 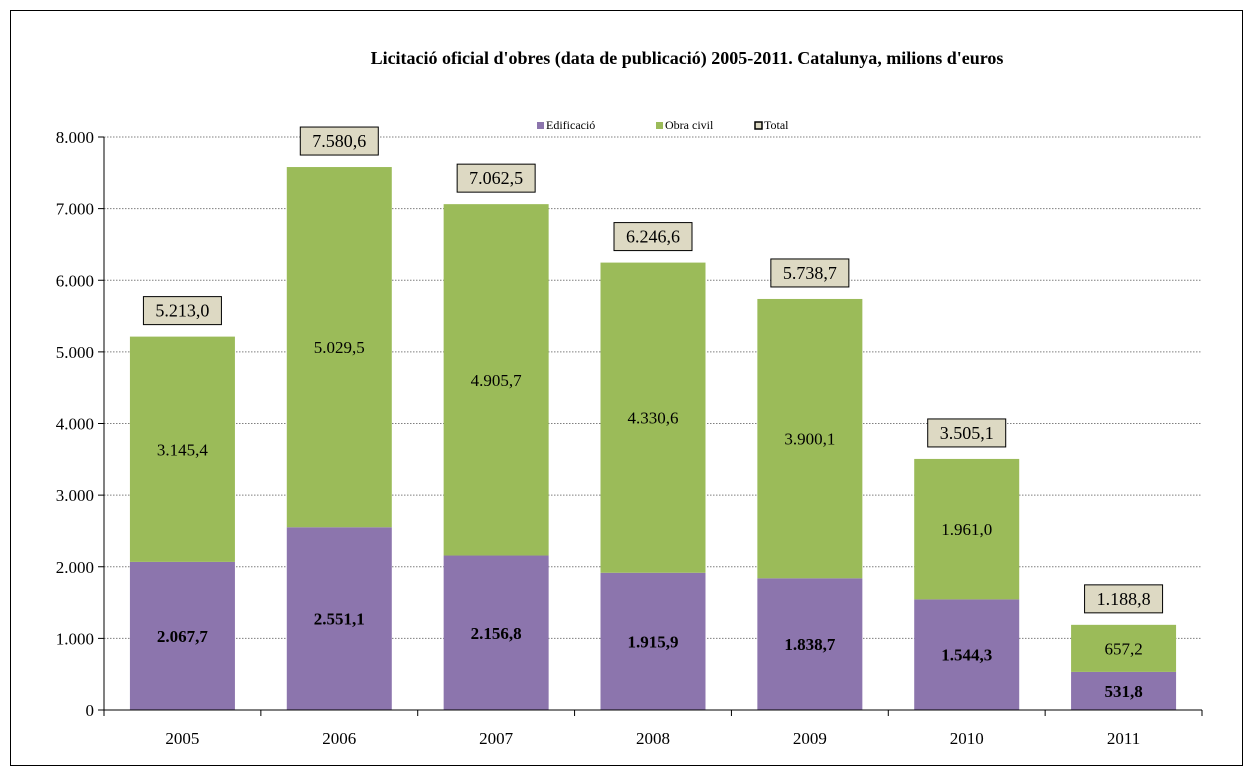 I want to click on x-tick-label: 2008, so click(x=653, y=738).